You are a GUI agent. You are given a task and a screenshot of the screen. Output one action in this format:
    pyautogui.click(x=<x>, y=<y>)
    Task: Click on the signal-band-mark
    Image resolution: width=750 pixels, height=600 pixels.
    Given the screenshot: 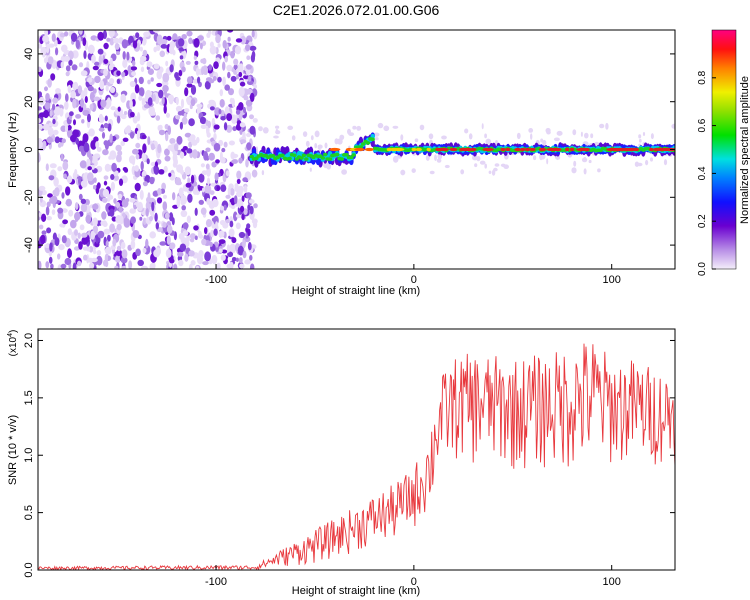 What is the action you would take?
    pyautogui.click(x=323, y=158)
    